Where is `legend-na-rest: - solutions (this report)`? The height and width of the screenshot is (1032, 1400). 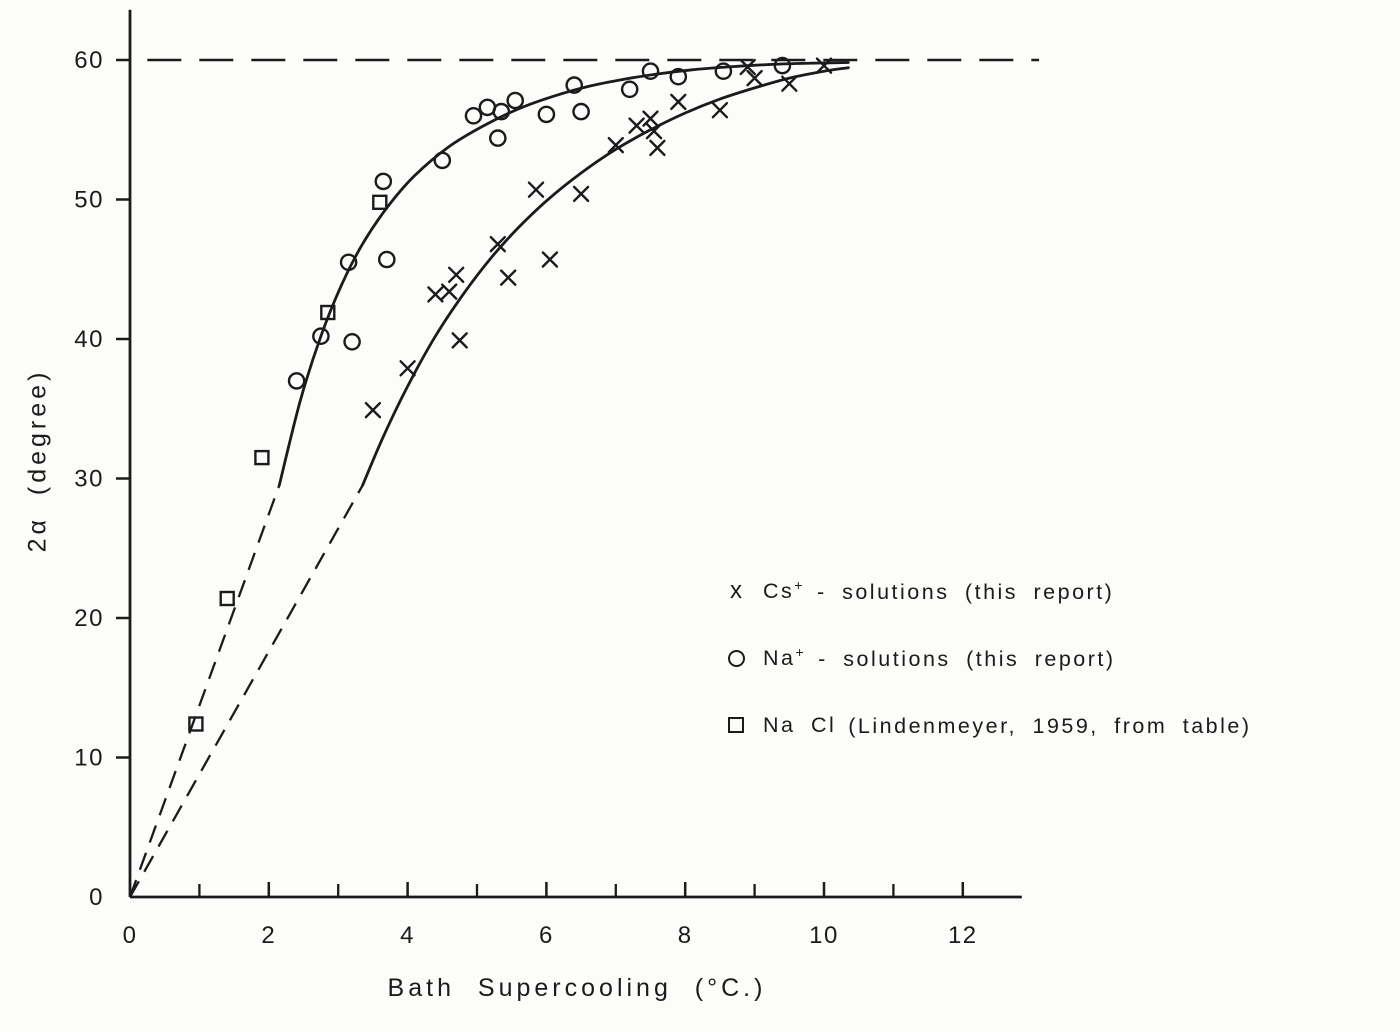 legend-na-rest: - solutions (this report) is located at coordinates (967, 658).